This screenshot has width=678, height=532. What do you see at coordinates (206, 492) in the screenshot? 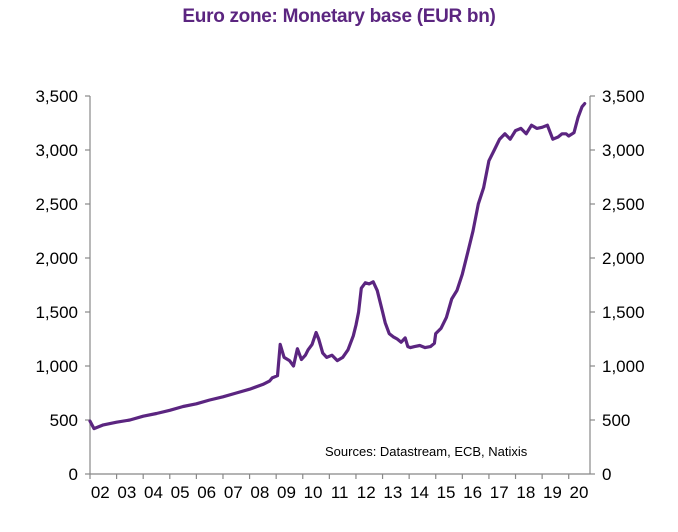
I see `x-tick-label: 06` at bounding box center [206, 492].